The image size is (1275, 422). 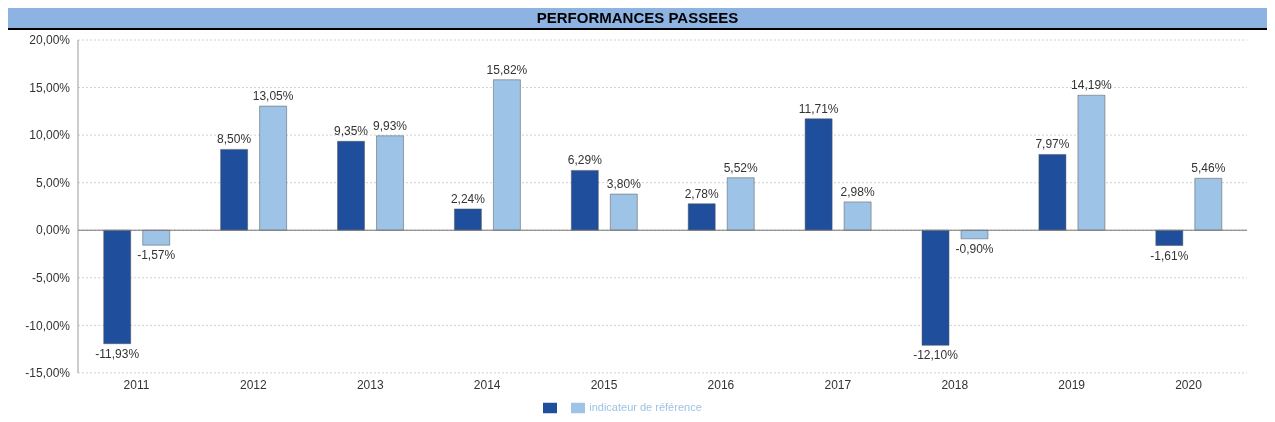 What do you see at coordinates (1208, 168) in the screenshot?
I see `data-label: 5,46%` at bounding box center [1208, 168].